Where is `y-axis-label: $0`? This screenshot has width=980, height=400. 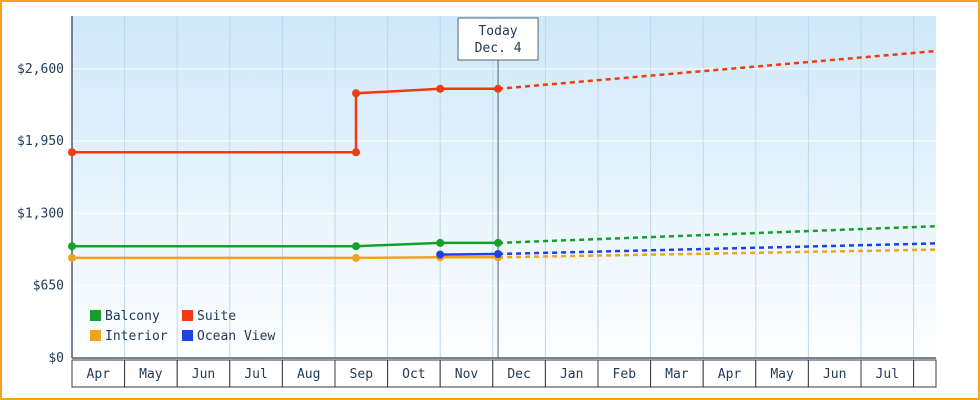 y-axis-label: $0 is located at coordinates (56, 358).